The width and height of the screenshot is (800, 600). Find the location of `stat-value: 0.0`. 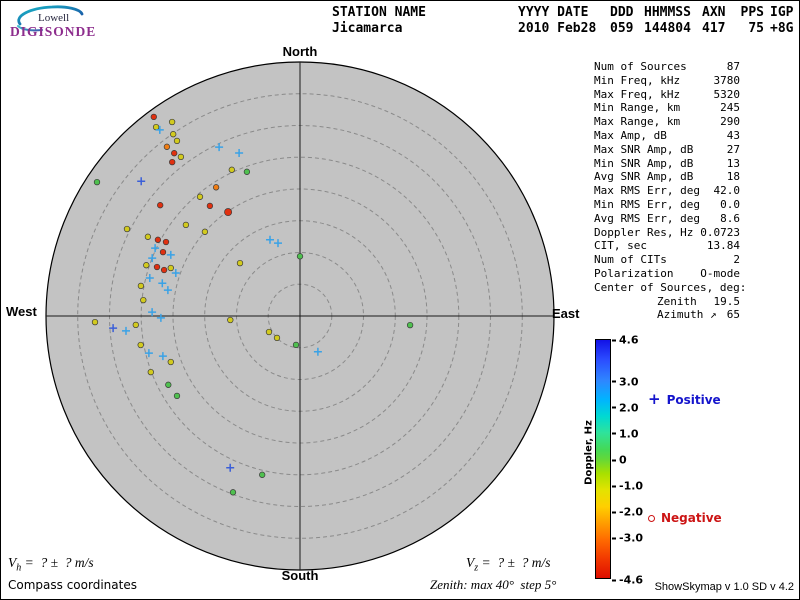

stat-value: 0.0 is located at coordinates (730, 204).